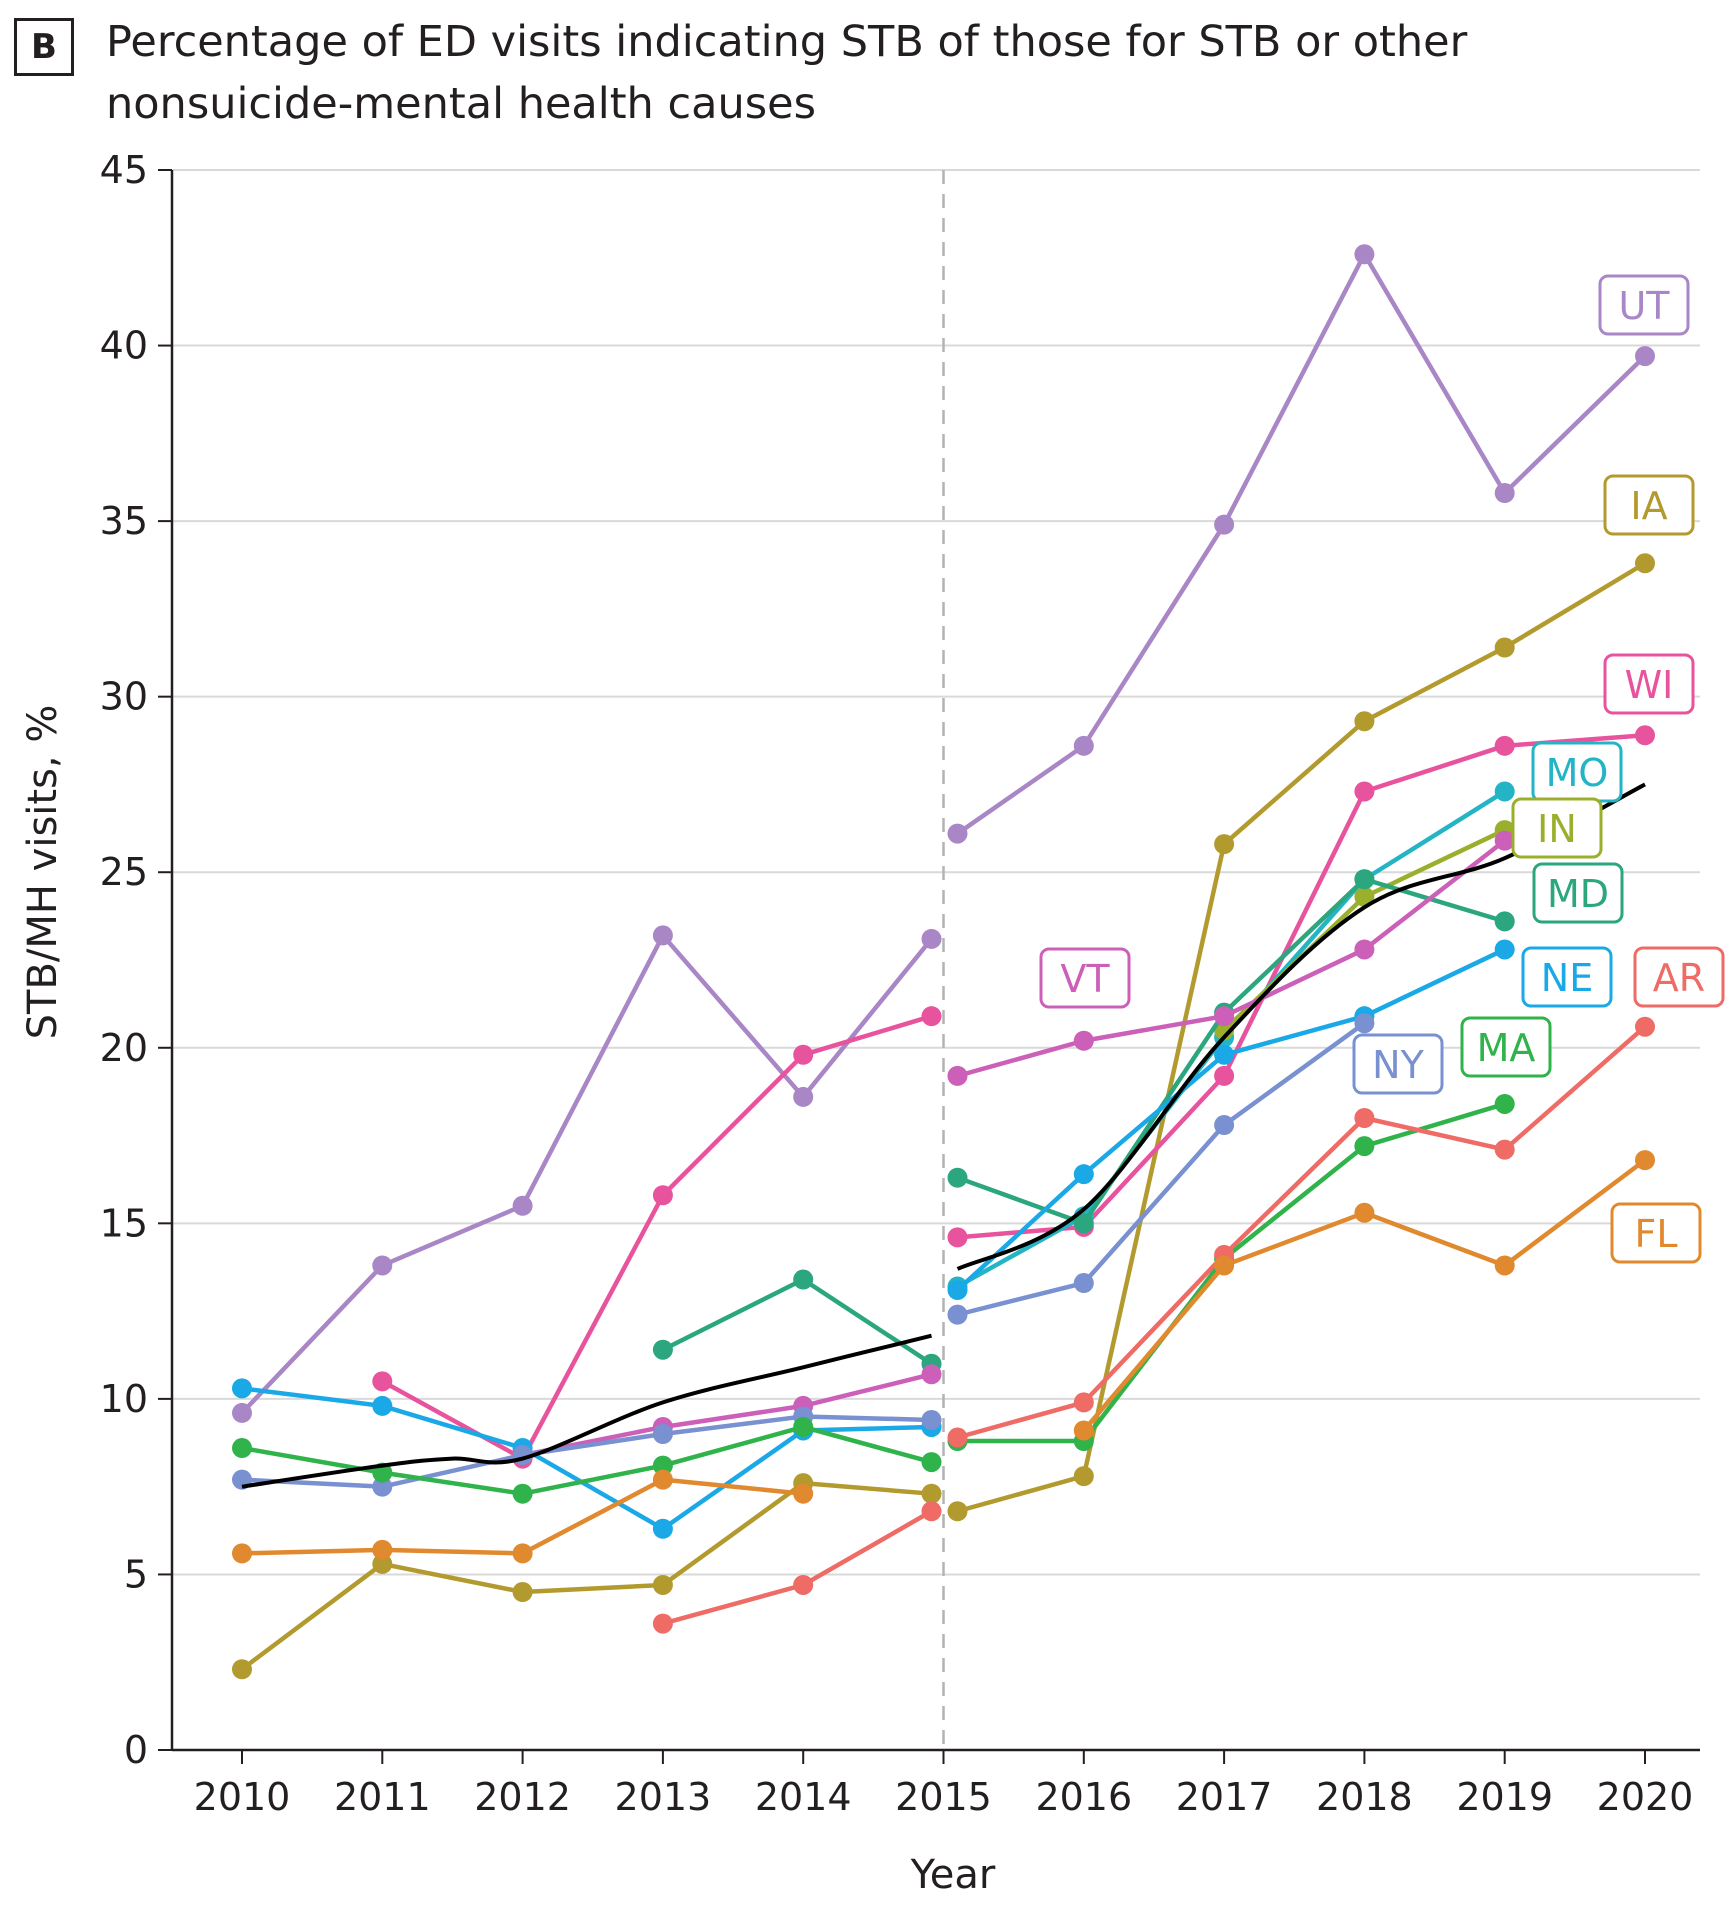  Describe the element at coordinates (797, 1567) in the screenshot. I see `series-line-ar` at that location.